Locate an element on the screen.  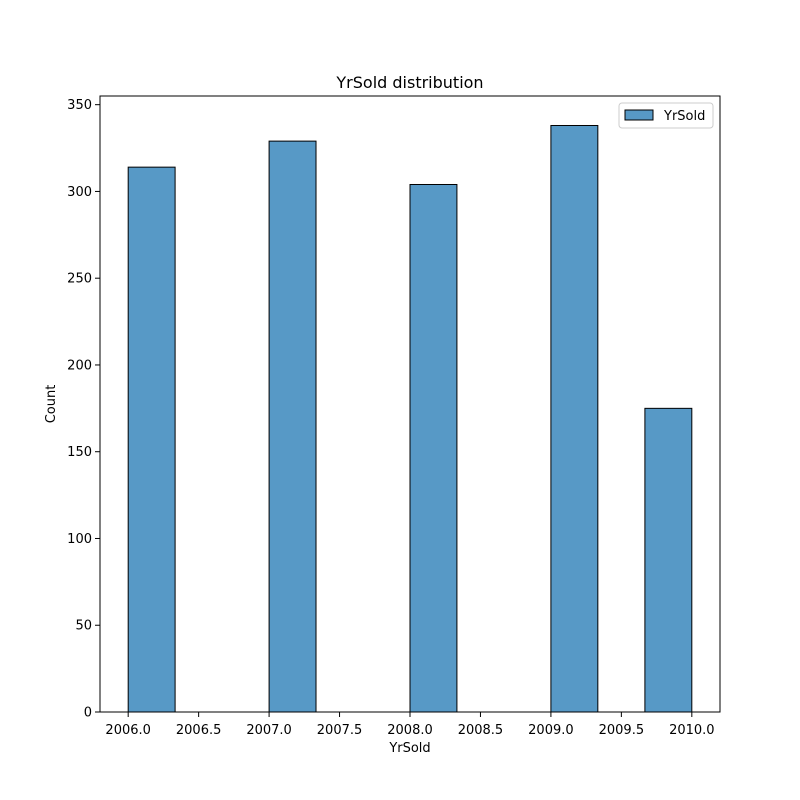
y-tick-label: 200 is located at coordinates (79, 365).